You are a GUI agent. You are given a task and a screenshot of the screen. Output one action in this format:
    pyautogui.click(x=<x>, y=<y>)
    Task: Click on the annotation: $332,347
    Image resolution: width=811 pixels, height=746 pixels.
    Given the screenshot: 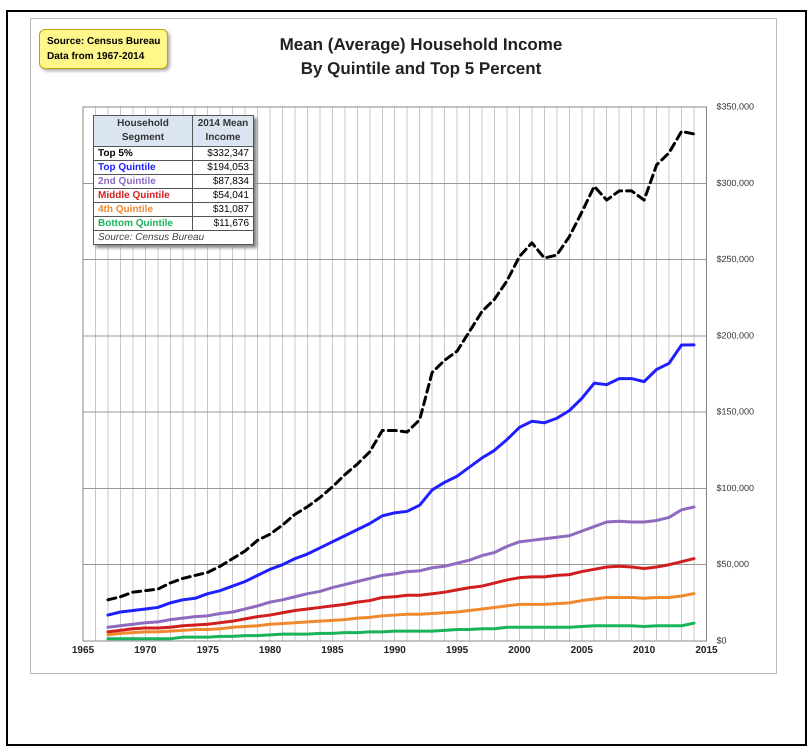 What is the action you would take?
    pyautogui.click(x=223, y=153)
    